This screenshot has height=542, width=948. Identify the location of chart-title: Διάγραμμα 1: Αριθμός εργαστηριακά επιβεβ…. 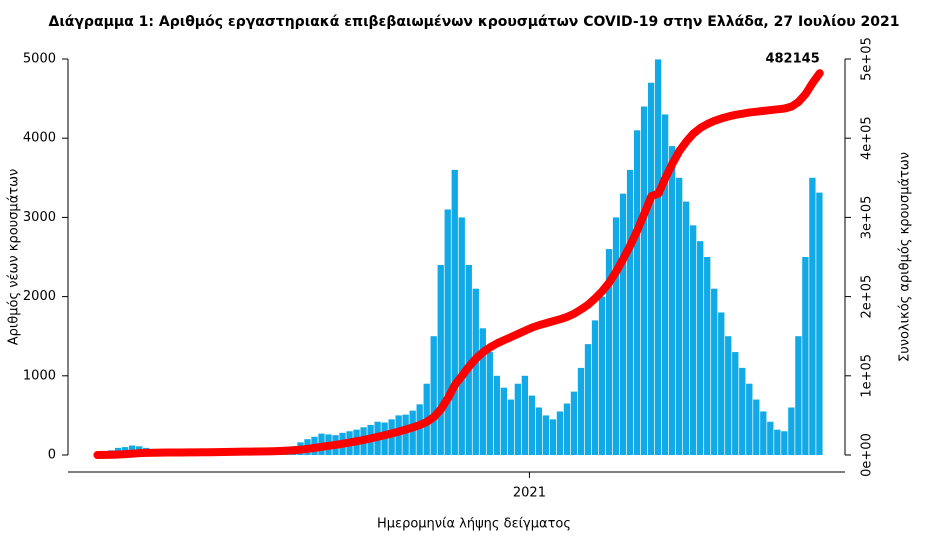
(473, 22).